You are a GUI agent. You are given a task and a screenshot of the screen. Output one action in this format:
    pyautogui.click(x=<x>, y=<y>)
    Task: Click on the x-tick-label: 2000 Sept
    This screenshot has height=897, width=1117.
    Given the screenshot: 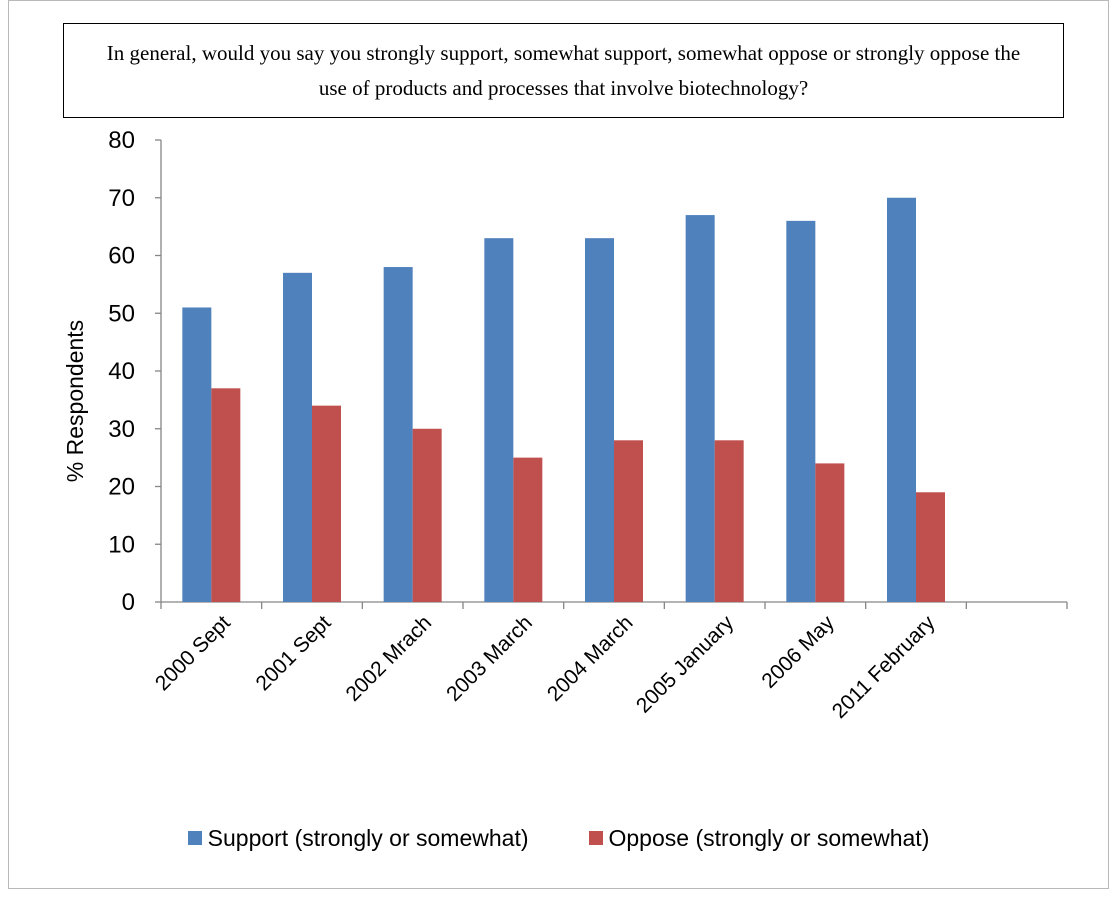 What is the action you would take?
    pyautogui.click(x=193, y=653)
    